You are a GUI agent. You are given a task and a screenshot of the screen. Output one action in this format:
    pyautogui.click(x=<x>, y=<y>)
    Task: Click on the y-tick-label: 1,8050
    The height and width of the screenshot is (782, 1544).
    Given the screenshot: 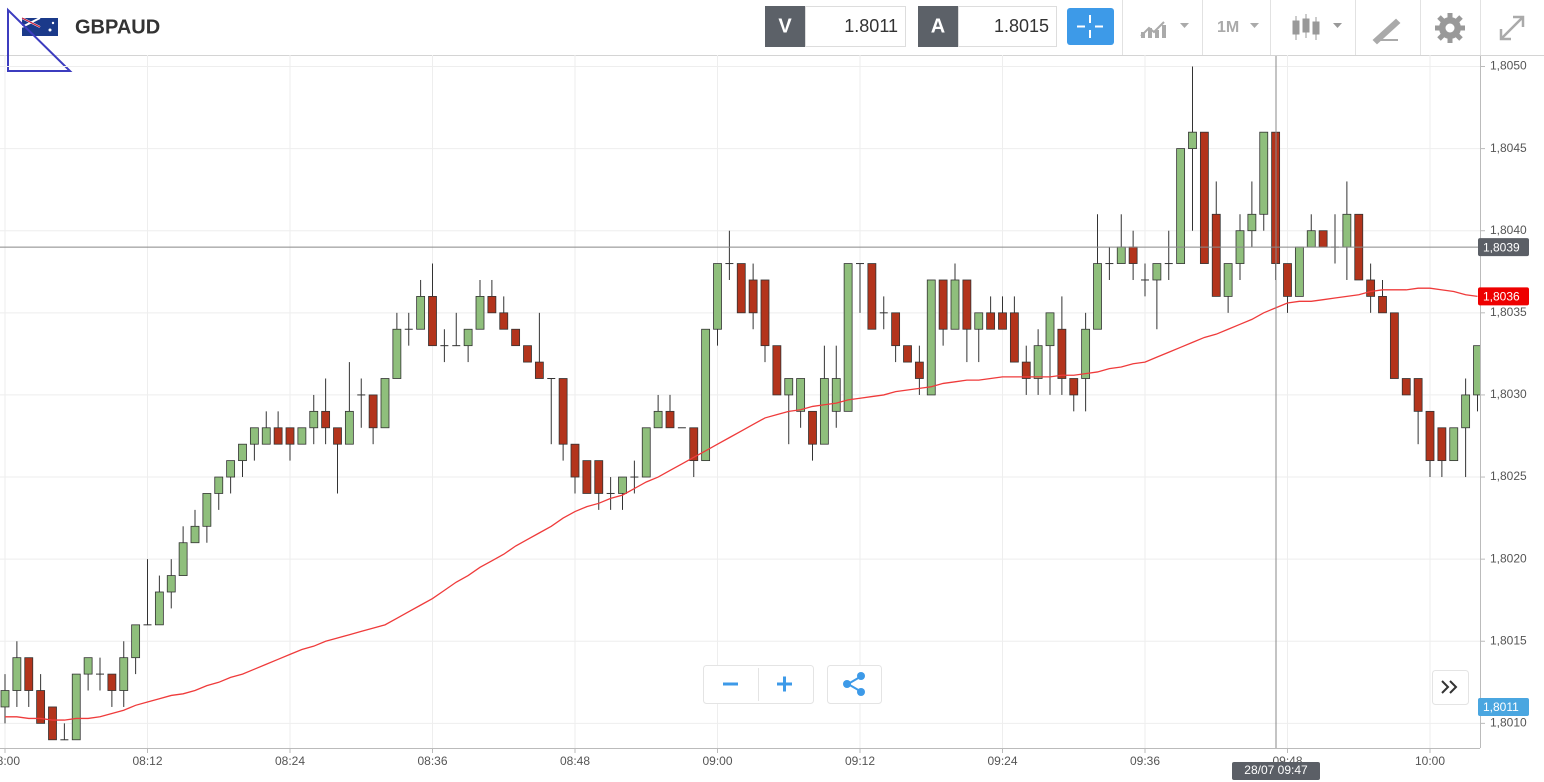 What is the action you would take?
    pyautogui.click(x=1508, y=66)
    